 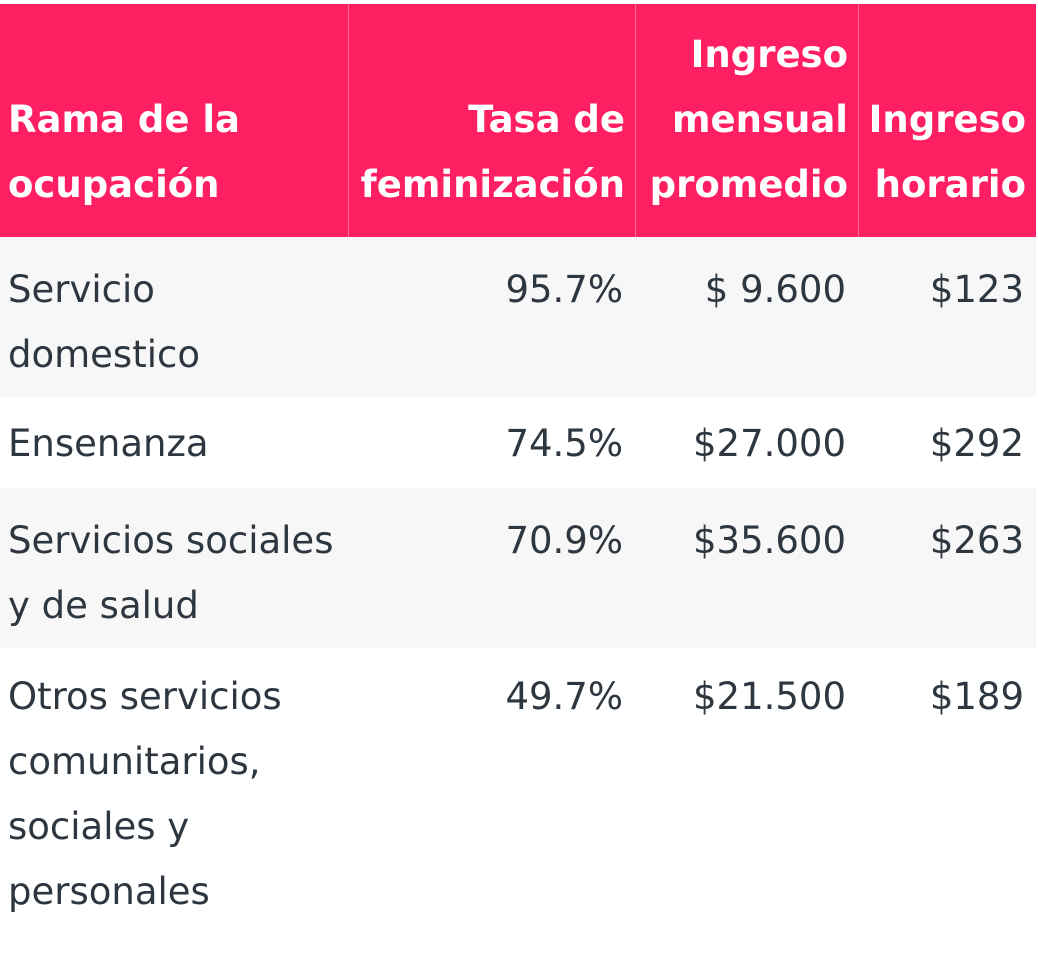 I want to click on cell-rama: Servicios sociales y de salud, so click(x=174, y=568).